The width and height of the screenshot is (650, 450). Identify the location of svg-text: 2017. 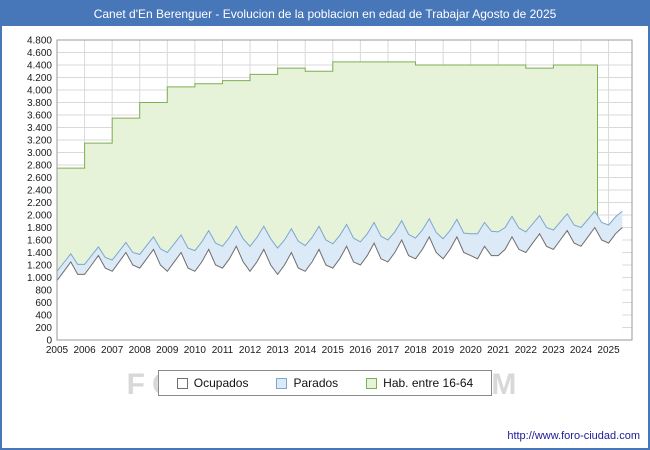
(388, 350).